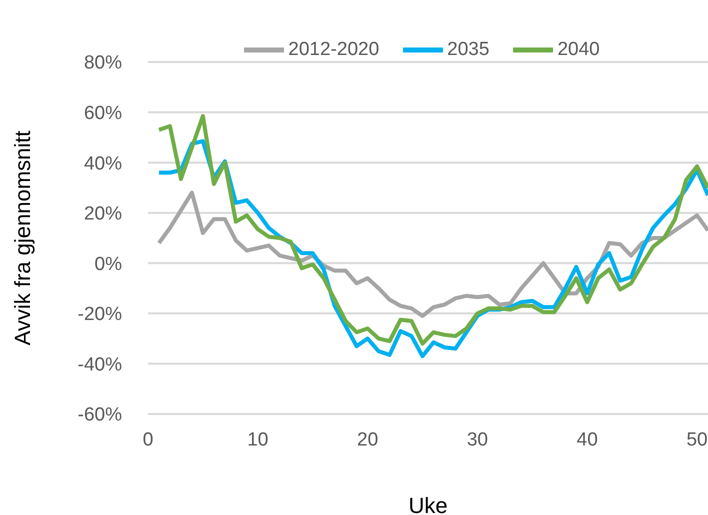 The image size is (708, 515). Describe the element at coordinates (100, 415) in the screenshot. I see `y-tick-label: -60%` at that location.